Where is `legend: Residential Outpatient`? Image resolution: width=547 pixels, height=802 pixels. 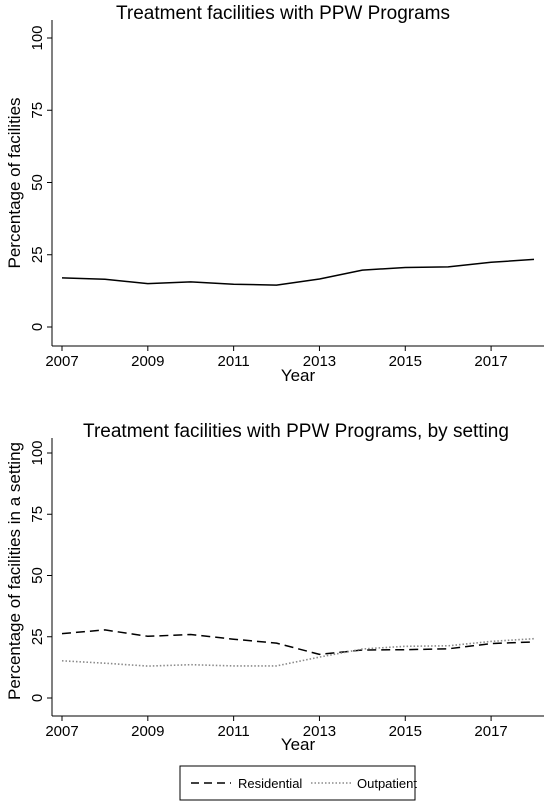
legend: Residential Outpatient is located at coordinates (298, 783).